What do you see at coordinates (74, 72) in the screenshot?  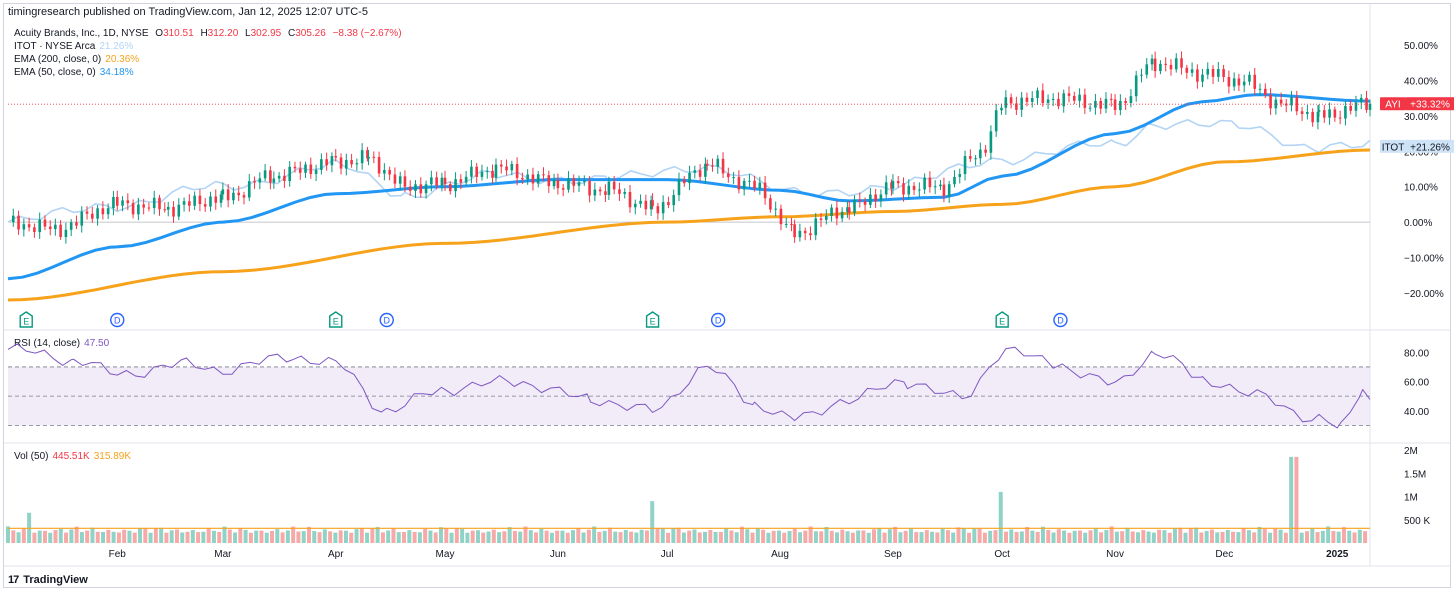 I see `legend-ema50-row: EMA (50, close, 0) 34.18%` at bounding box center [74, 72].